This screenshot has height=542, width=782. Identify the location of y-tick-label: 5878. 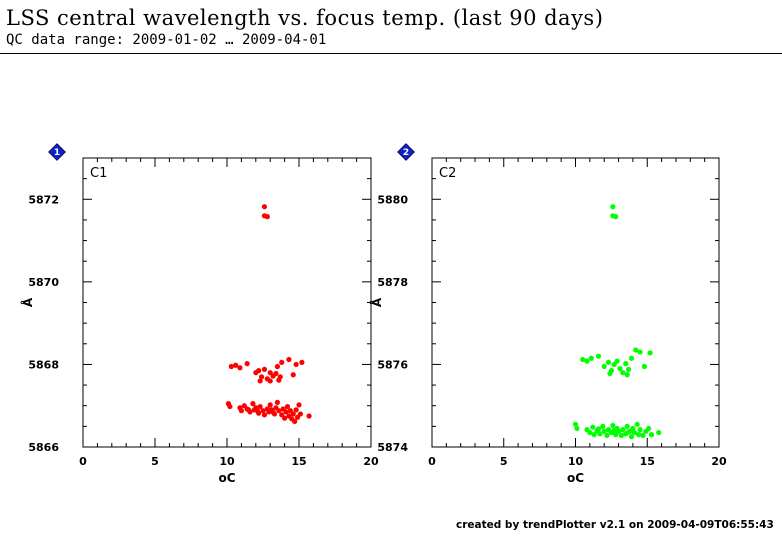
(392, 282).